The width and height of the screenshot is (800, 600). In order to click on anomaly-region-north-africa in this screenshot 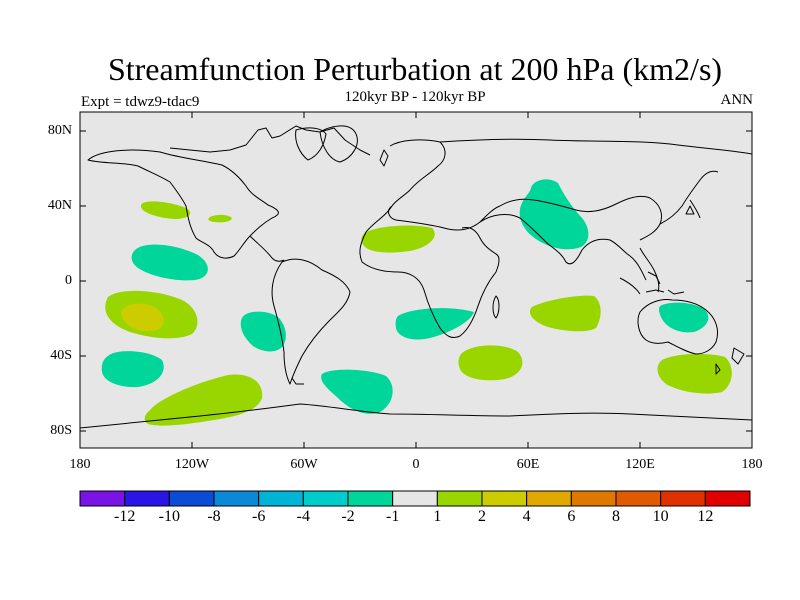, I will do `click(398, 239)`.